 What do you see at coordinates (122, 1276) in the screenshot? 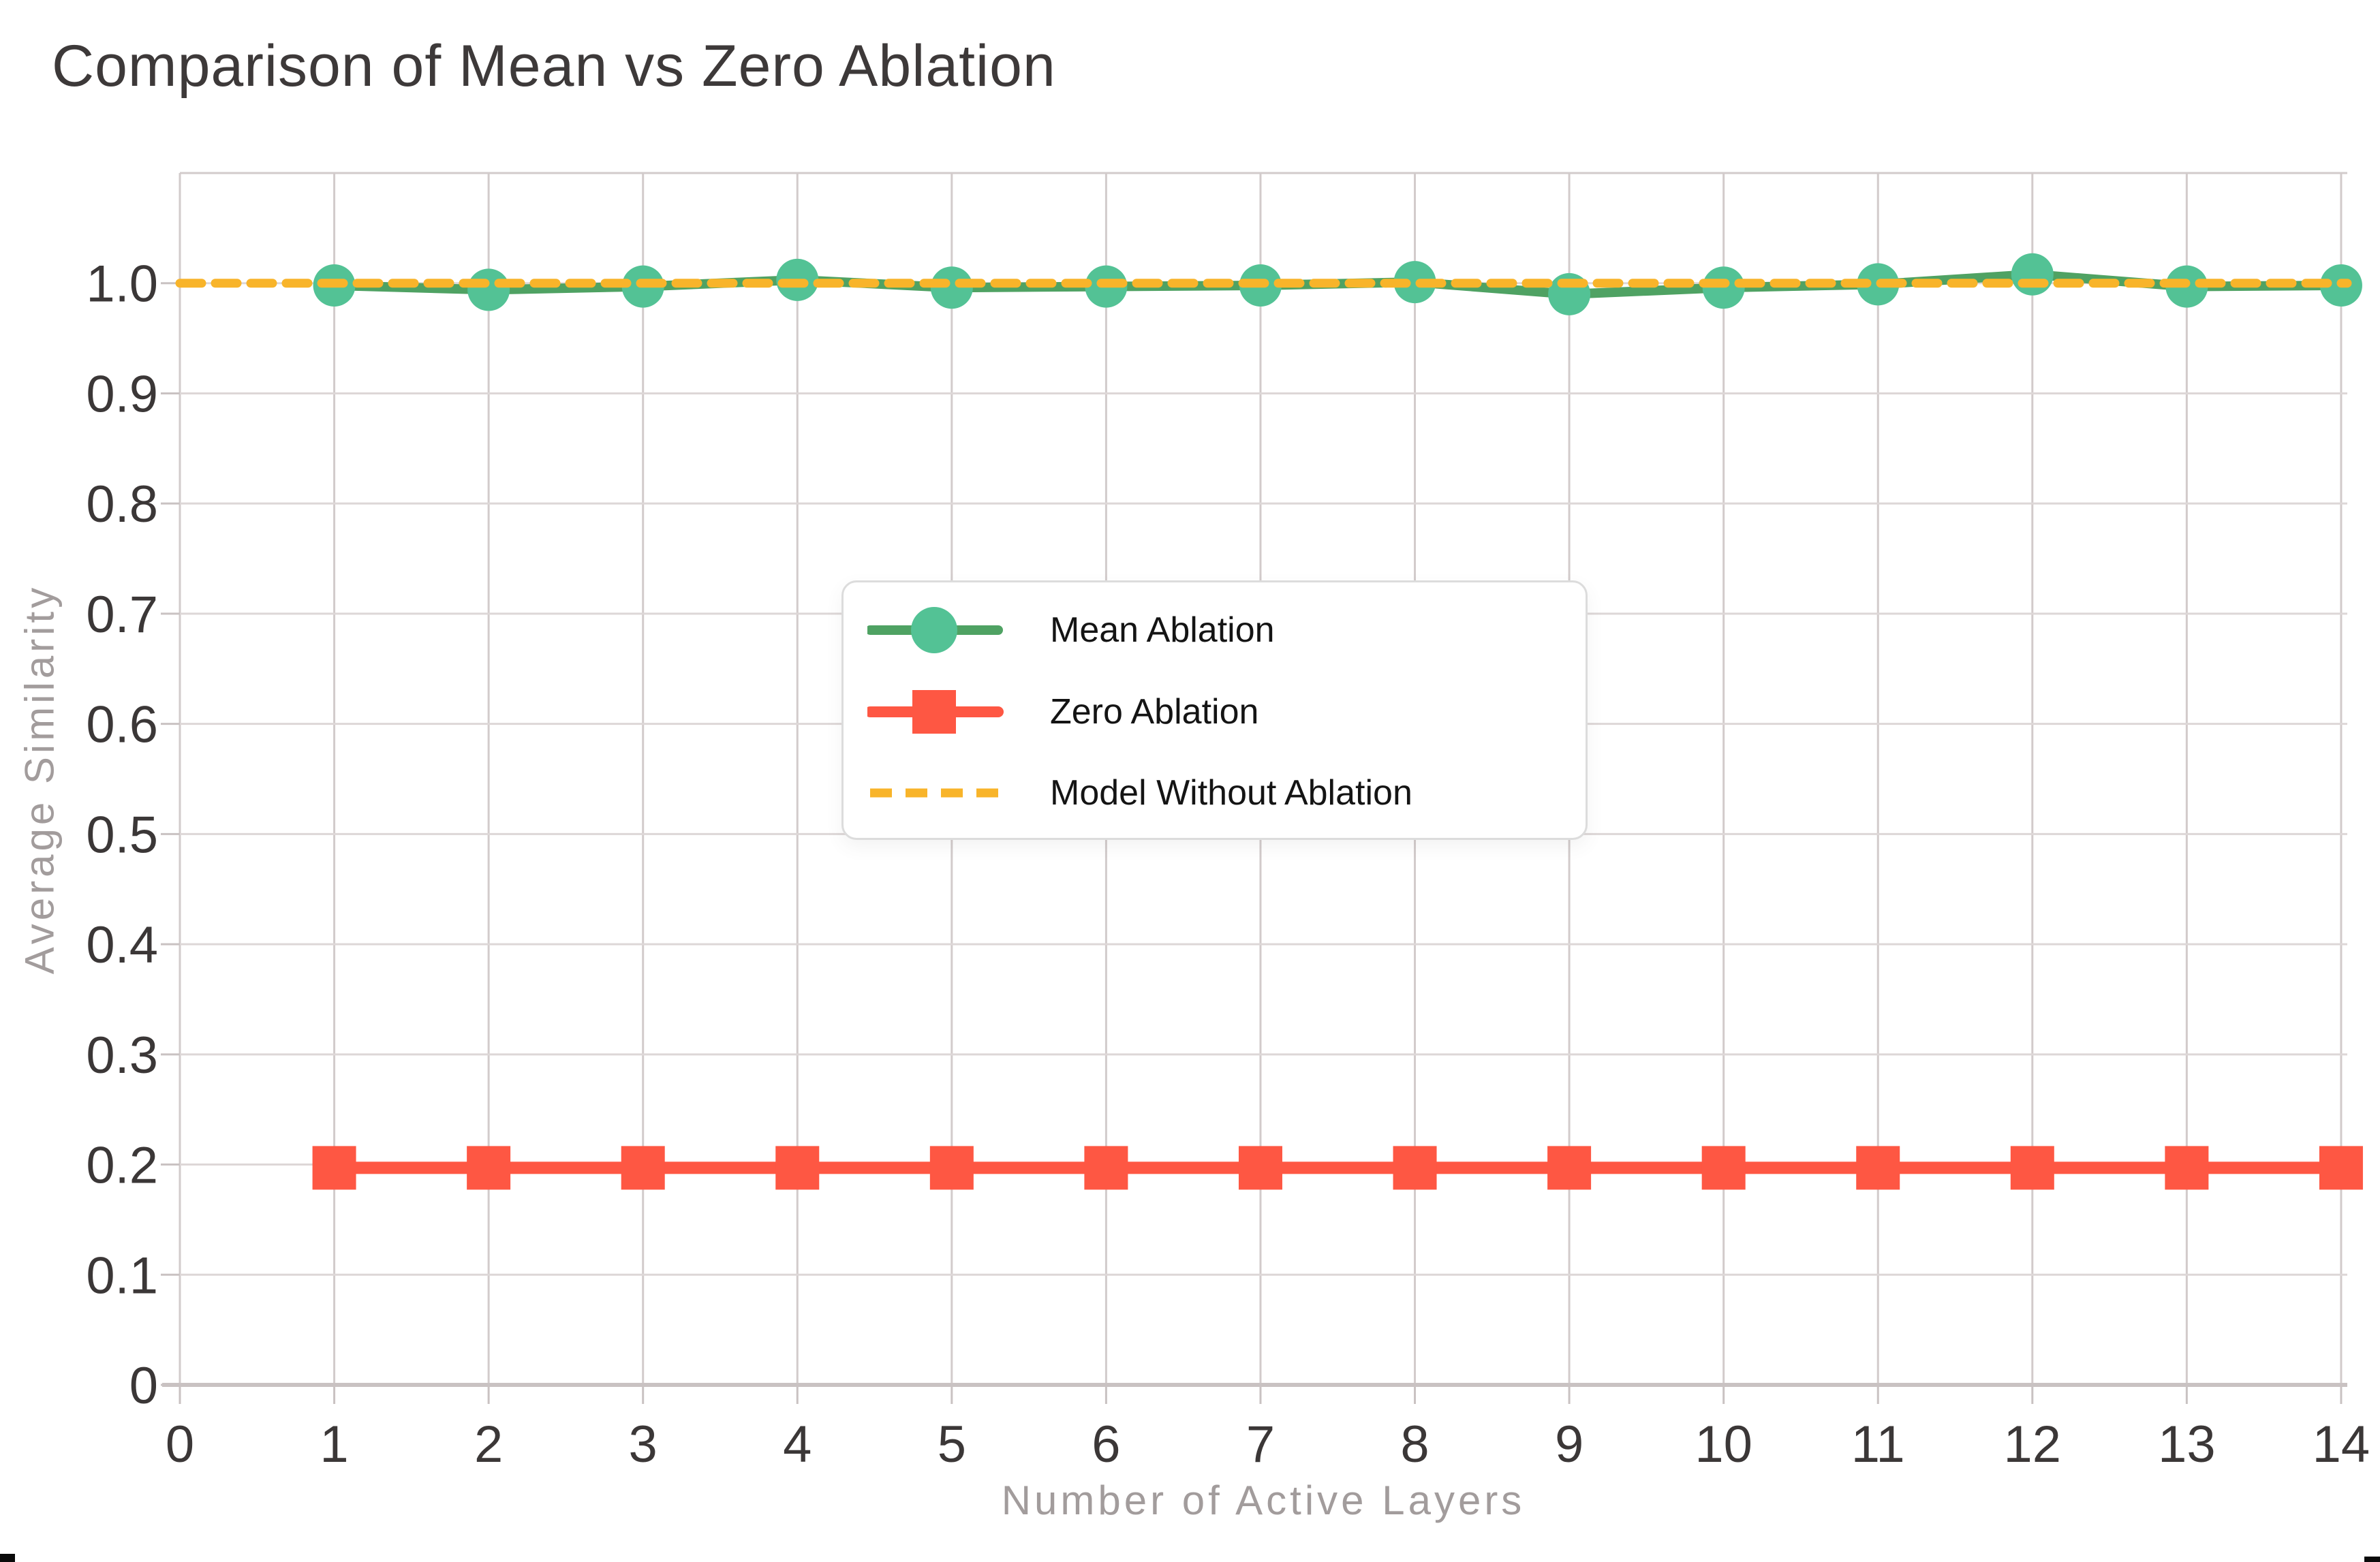
I see `svg-text: 0.1` at bounding box center [122, 1276].